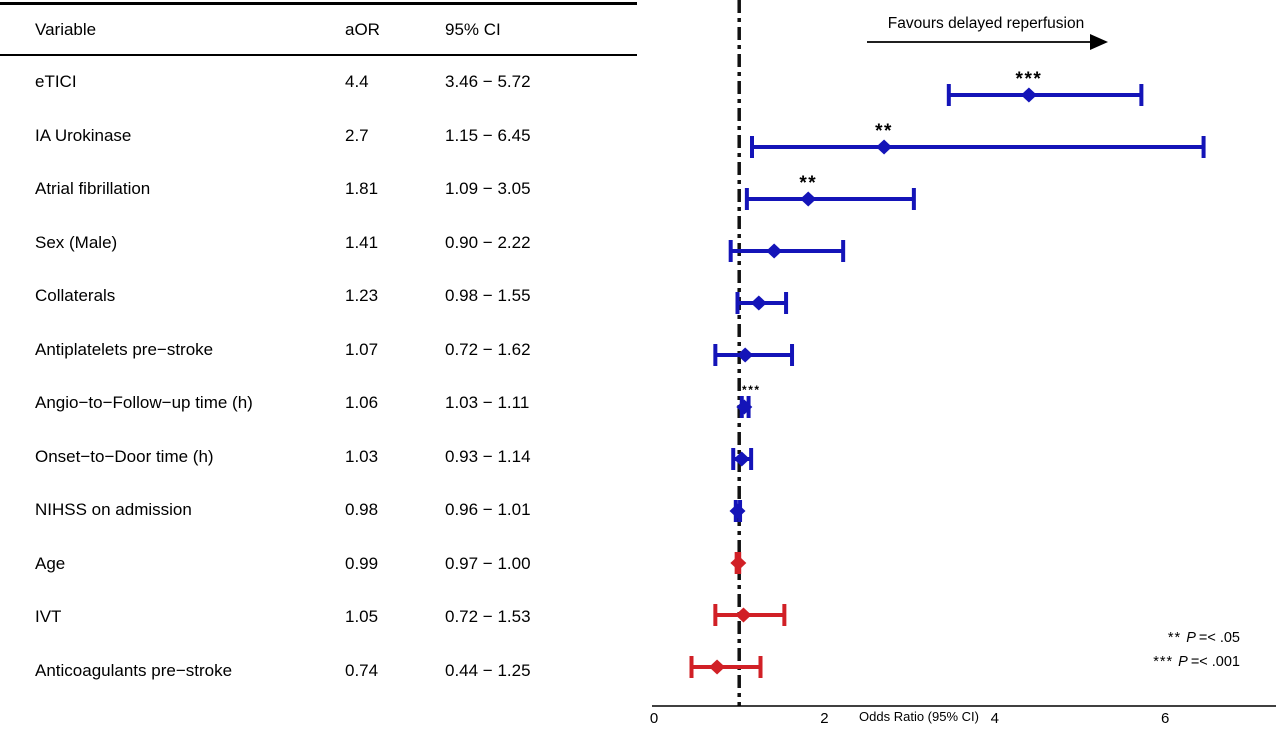 Image resolution: width=1280 pixels, height=730 pixels. I want to click on variable-name: NIHSS on admission, so click(113, 509).